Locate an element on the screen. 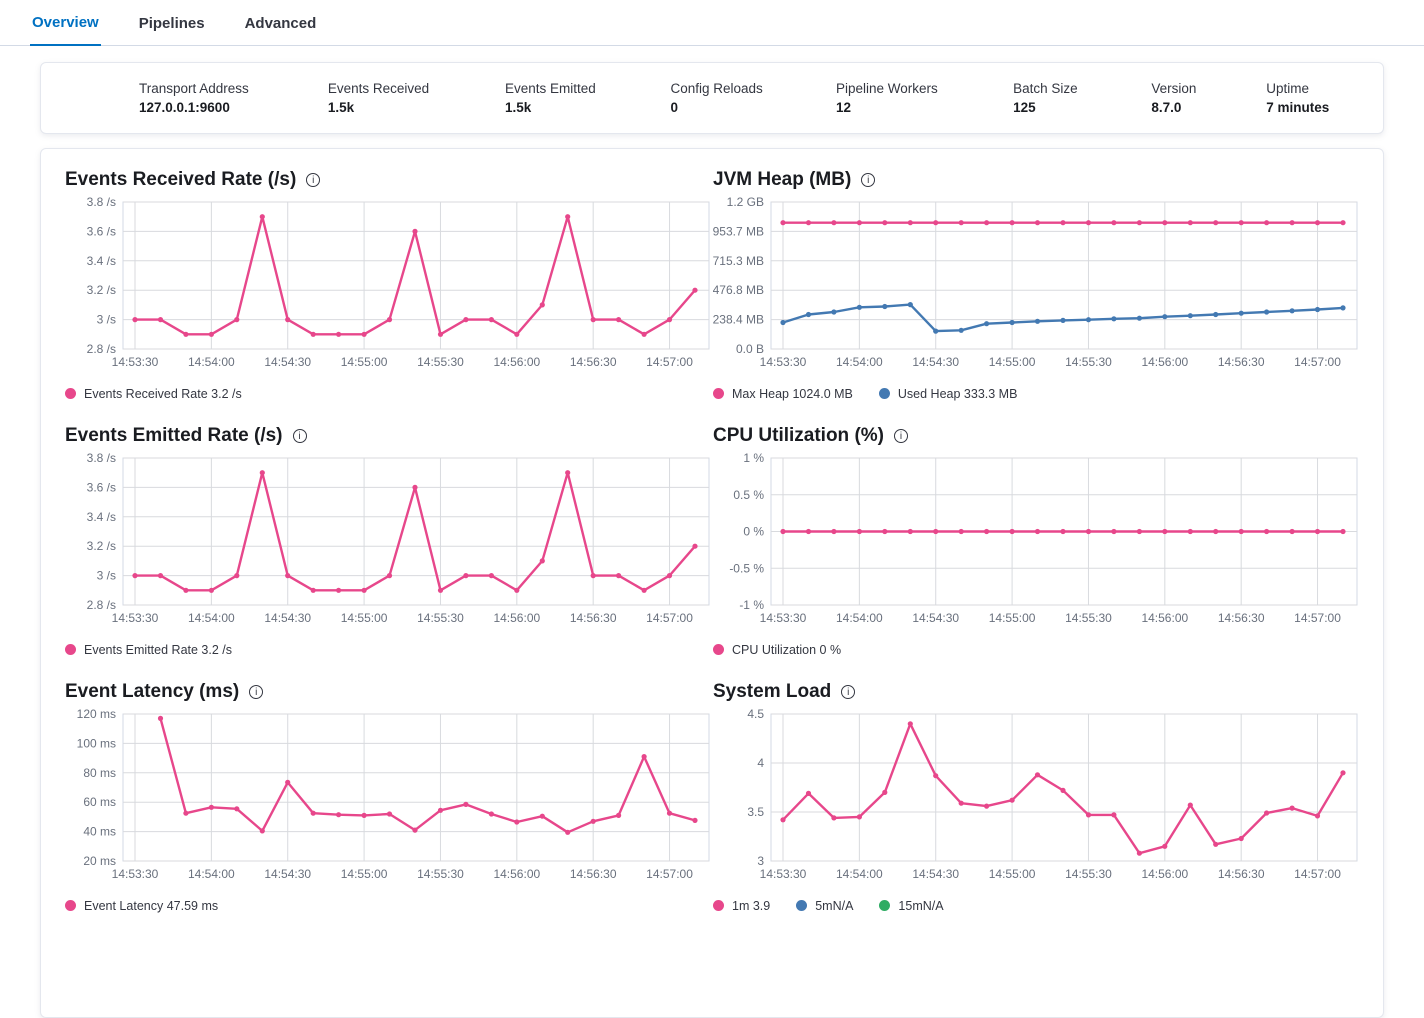 The image size is (1424, 1018). legend-item: 15mN/A is located at coordinates (911, 906).